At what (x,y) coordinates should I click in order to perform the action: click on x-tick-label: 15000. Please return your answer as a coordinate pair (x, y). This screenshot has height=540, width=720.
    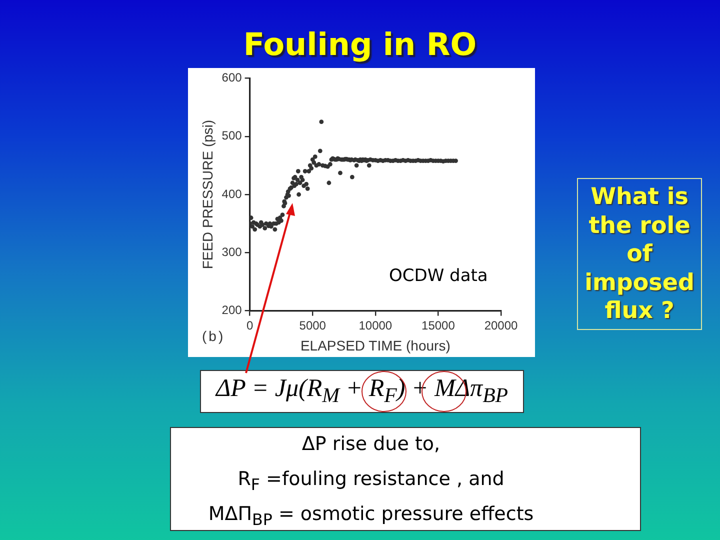
    Looking at the image, I should click on (439, 325).